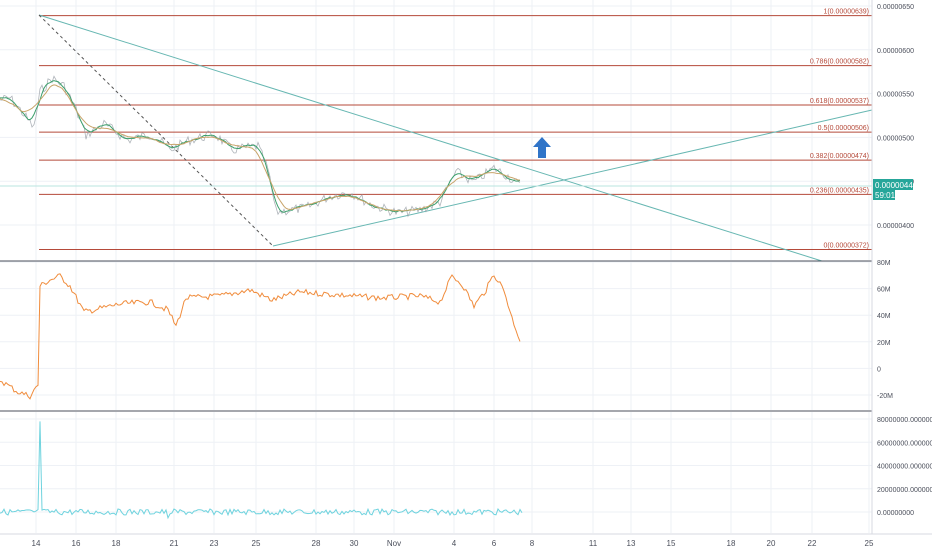 The width and height of the screenshot is (932, 550). Describe the element at coordinates (846, 12) in the screenshot. I see `fib-level-label: 1(0.00000639)` at that location.